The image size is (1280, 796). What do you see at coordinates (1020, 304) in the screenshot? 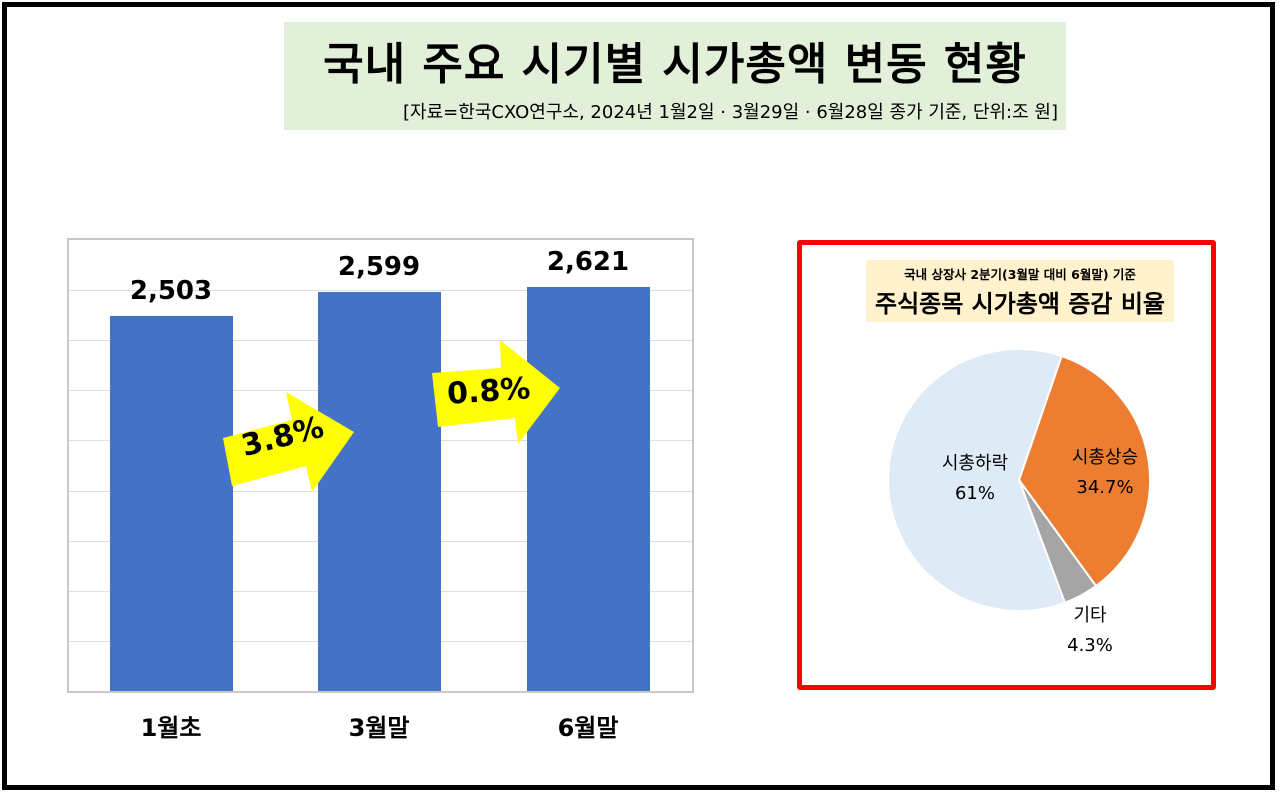
I see `pie-title: 주식종목 시가총액 증감 비율` at bounding box center [1020, 304].